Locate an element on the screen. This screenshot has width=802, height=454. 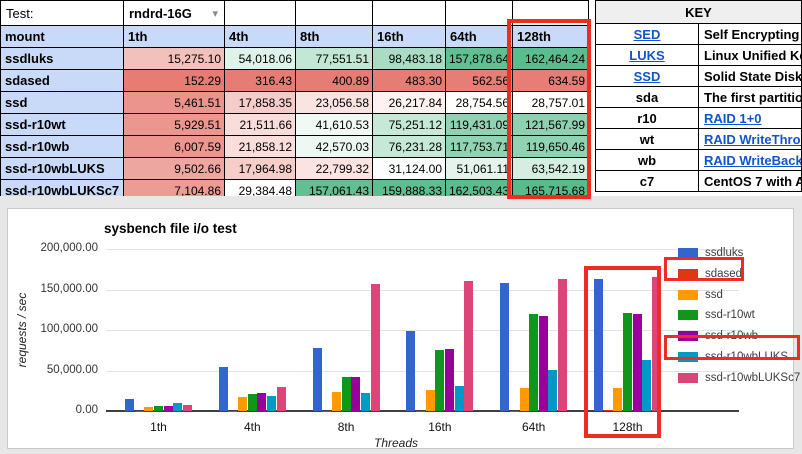
cell-ssdluks-128th: 162,464.24 is located at coordinates (550, 58).